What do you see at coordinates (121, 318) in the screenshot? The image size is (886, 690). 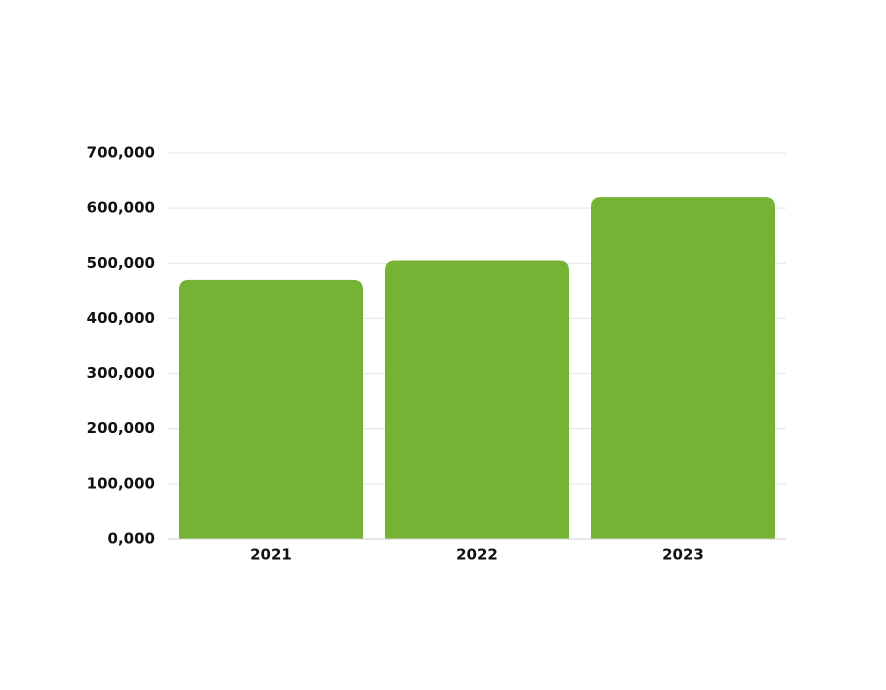 I see `y-tick-label: 400,000` at bounding box center [121, 318].